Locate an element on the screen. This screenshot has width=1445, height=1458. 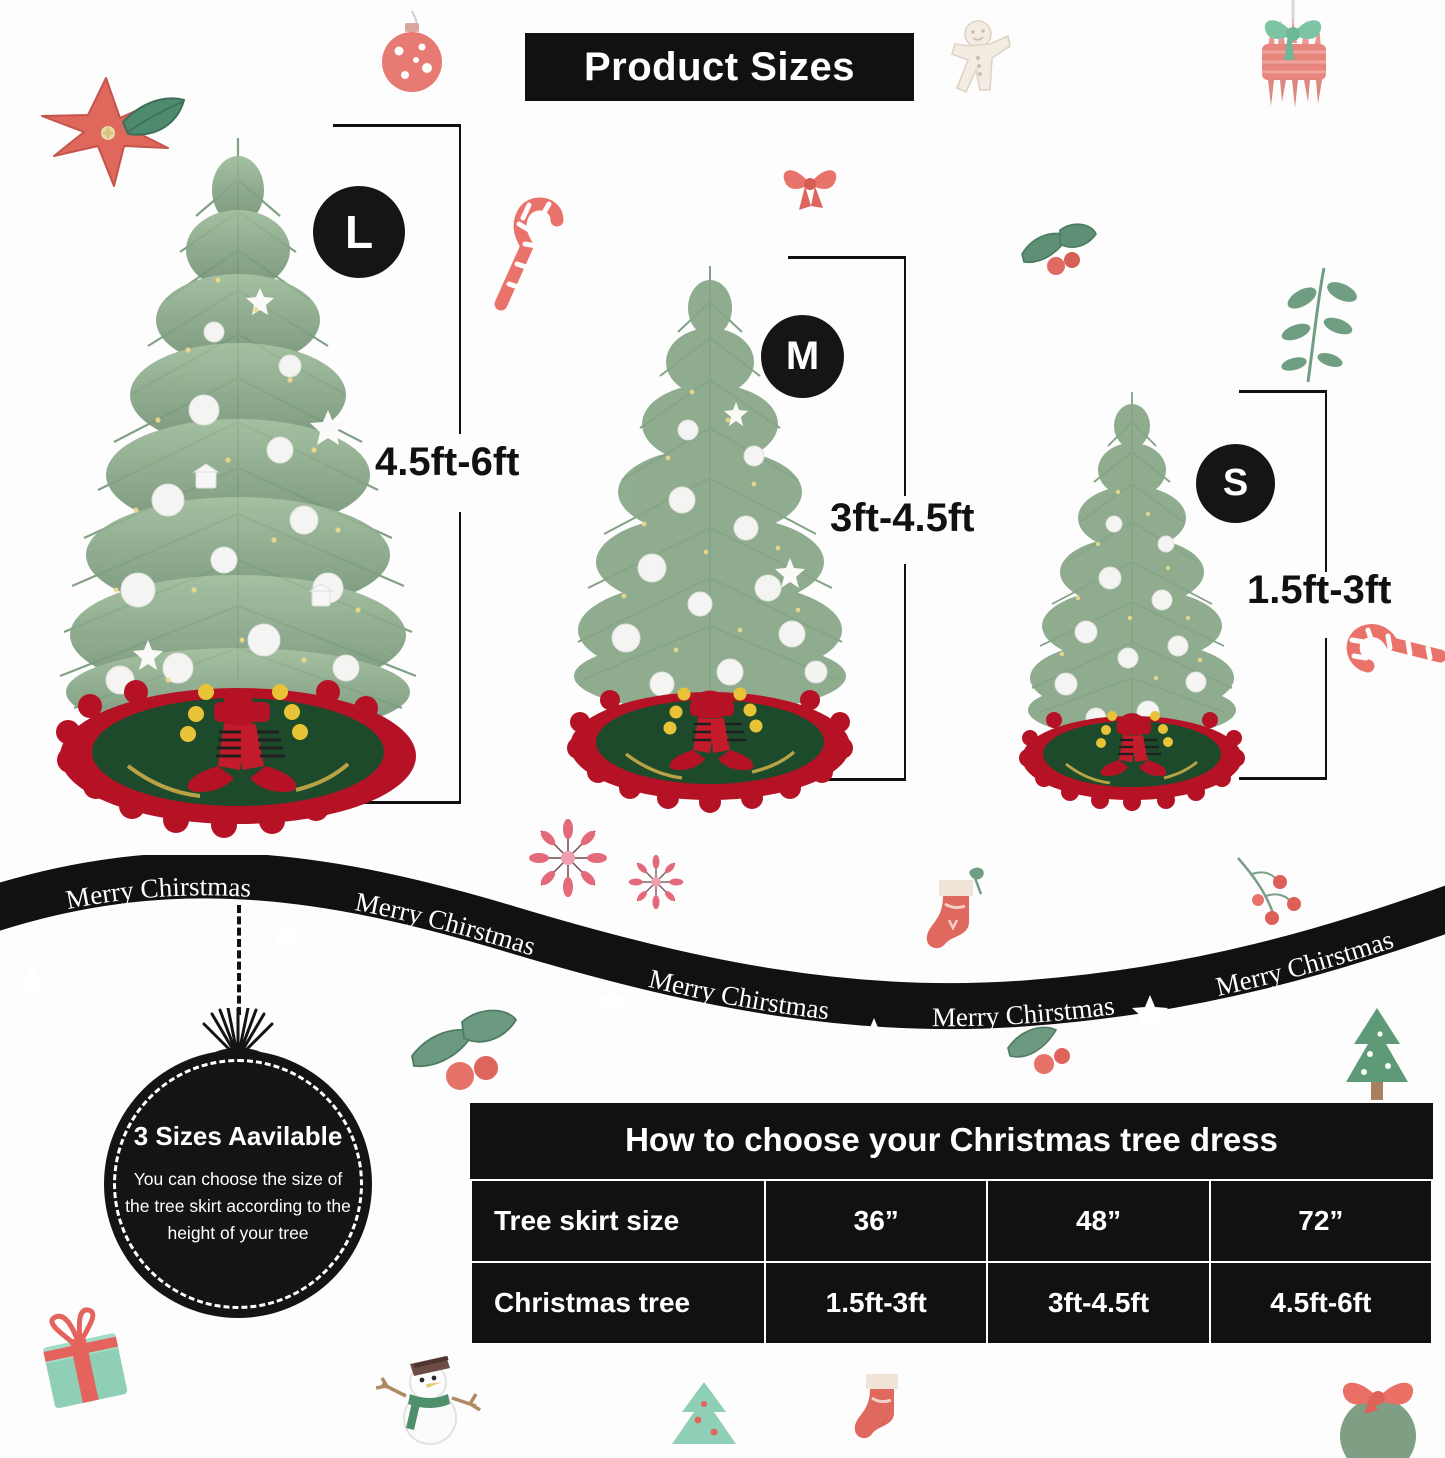
product-photo-medium-tree is located at coordinates (710, 532).